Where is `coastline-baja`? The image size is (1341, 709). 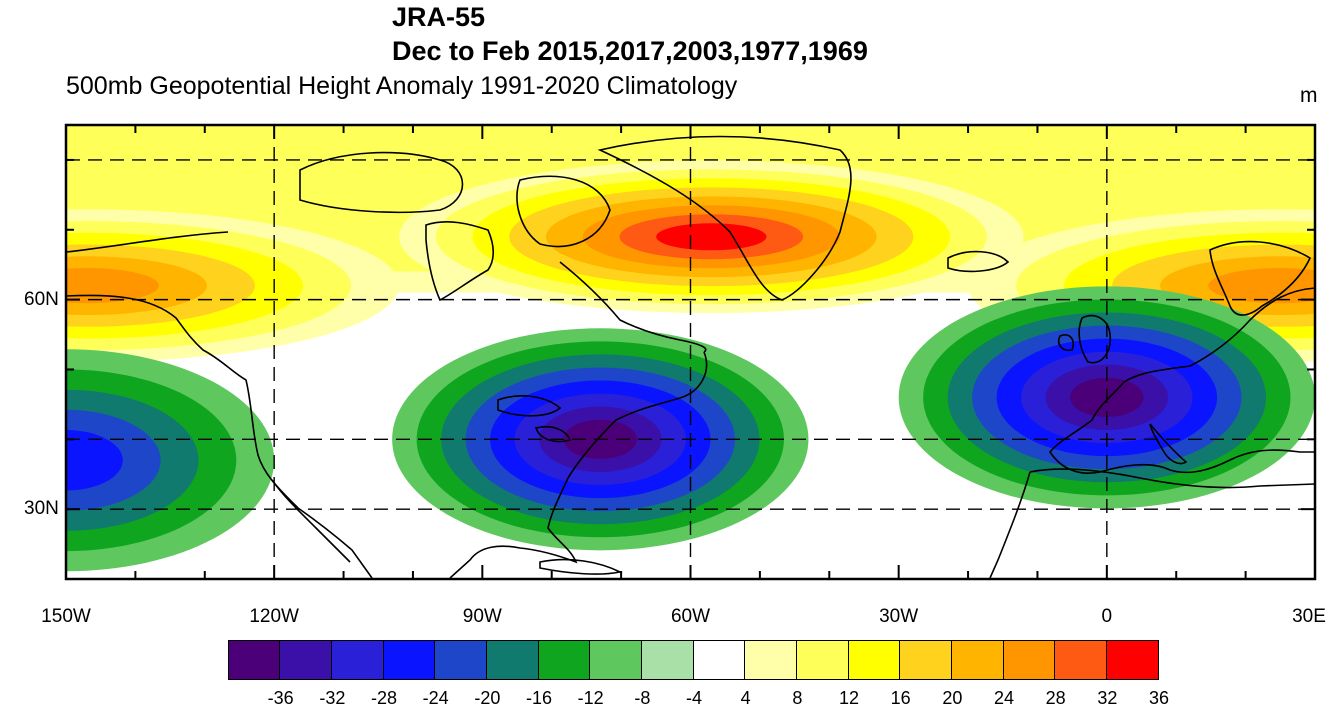 coastline-baja is located at coordinates (311, 521).